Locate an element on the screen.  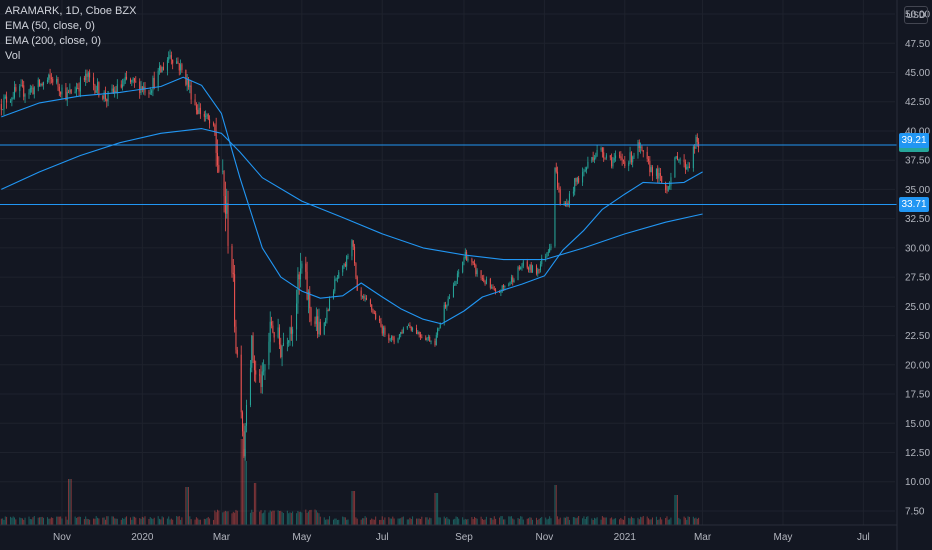
y-tick-label: 25.00 is located at coordinates (917, 307).